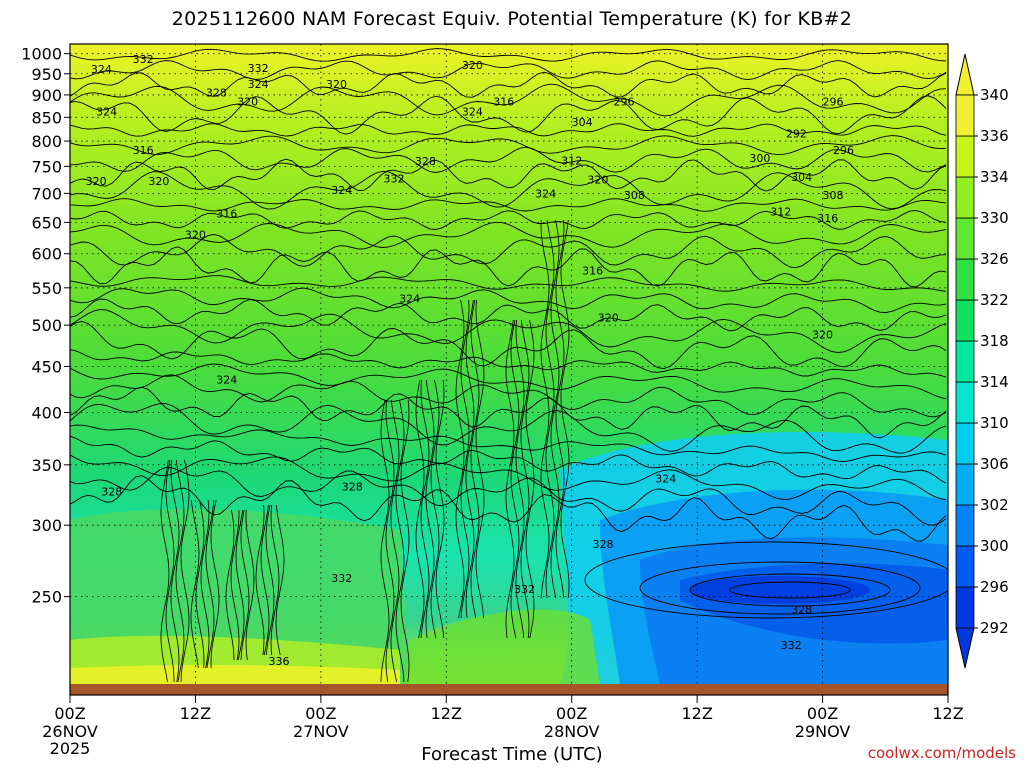 Image resolution: width=1024 pixels, height=768 pixels. Describe the element at coordinates (46, 95) in the screenshot. I see `y-tick-label: 900` at that location.